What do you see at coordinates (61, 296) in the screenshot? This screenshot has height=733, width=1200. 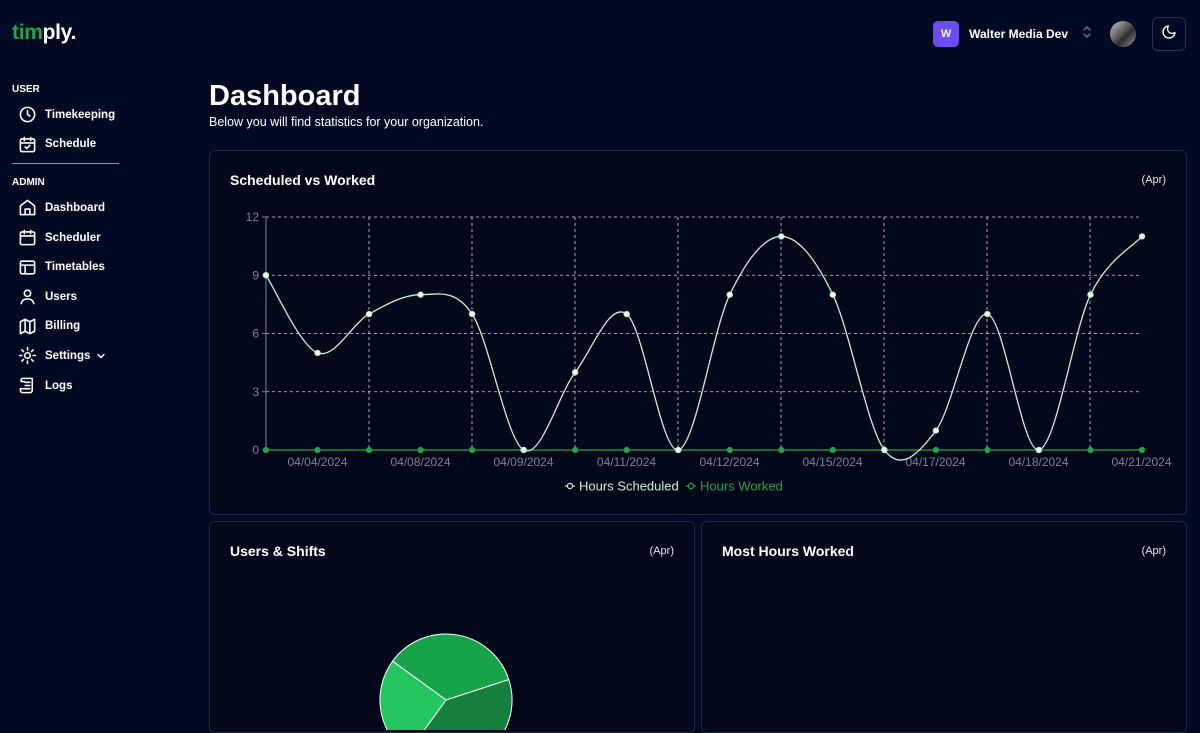 I see `sidebar-item-label: Users` at bounding box center [61, 296].